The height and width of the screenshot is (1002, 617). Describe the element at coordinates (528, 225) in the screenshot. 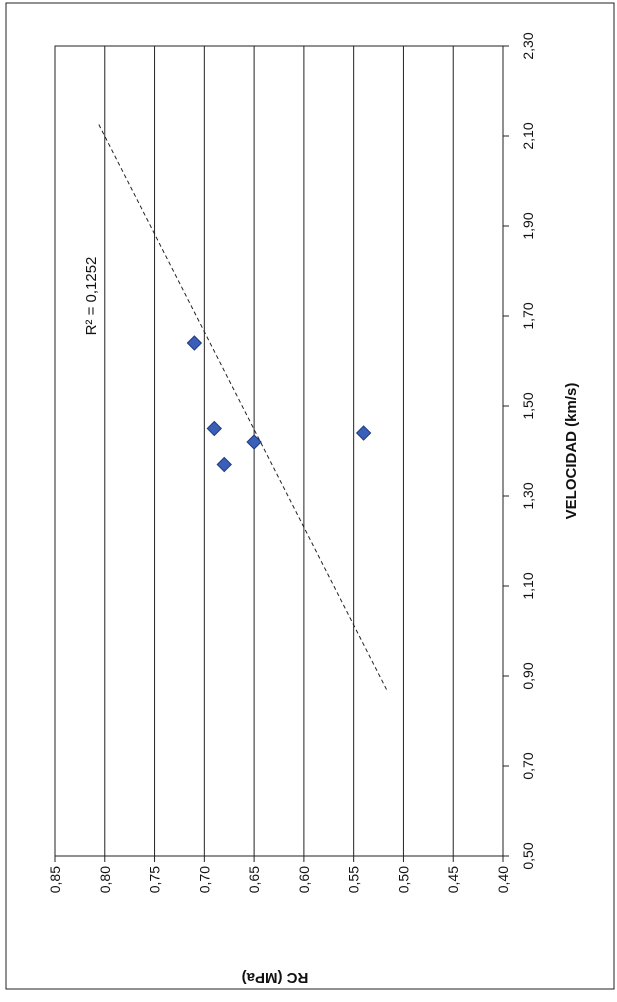

I see `x-tick-label: 1,90` at that location.